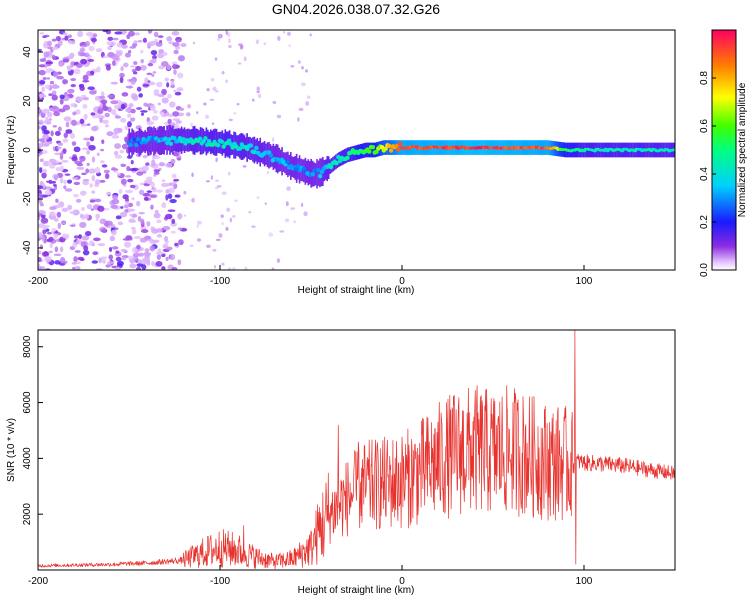 The height and width of the screenshot is (600, 750). Describe the element at coordinates (356, 9) in the screenshot. I see `figure-title: GN04.2026.038.07.32.G26` at that location.